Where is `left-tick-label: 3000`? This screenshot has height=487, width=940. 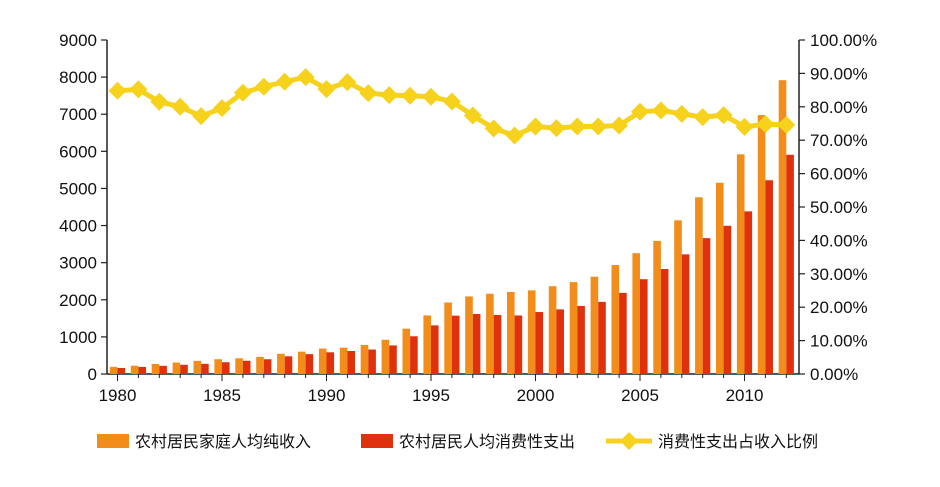
left-tick-label: 3000 is located at coordinates (78, 263).